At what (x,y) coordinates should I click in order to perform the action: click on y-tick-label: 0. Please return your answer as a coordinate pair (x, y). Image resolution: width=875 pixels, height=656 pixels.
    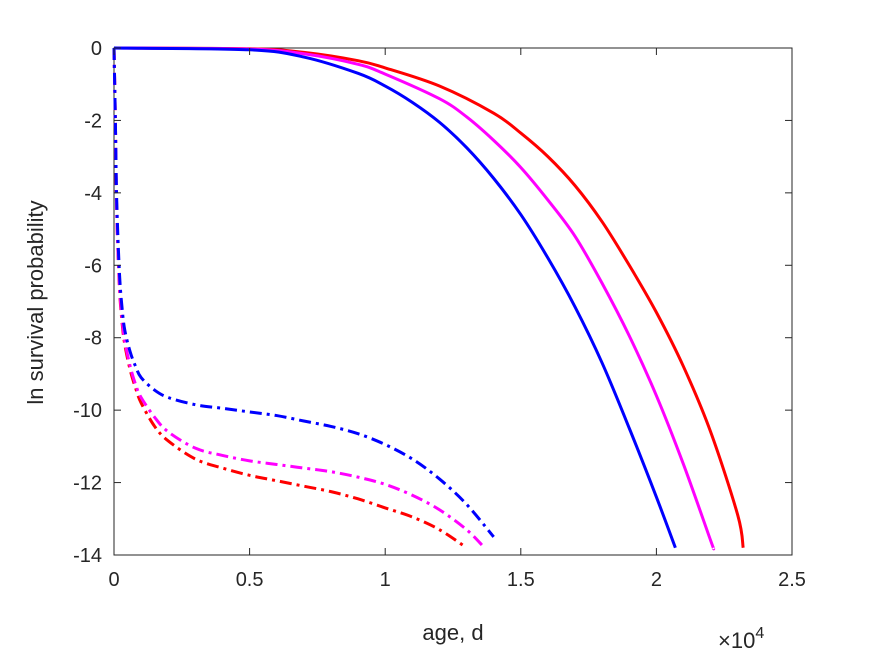
    Looking at the image, I should click on (96, 49).